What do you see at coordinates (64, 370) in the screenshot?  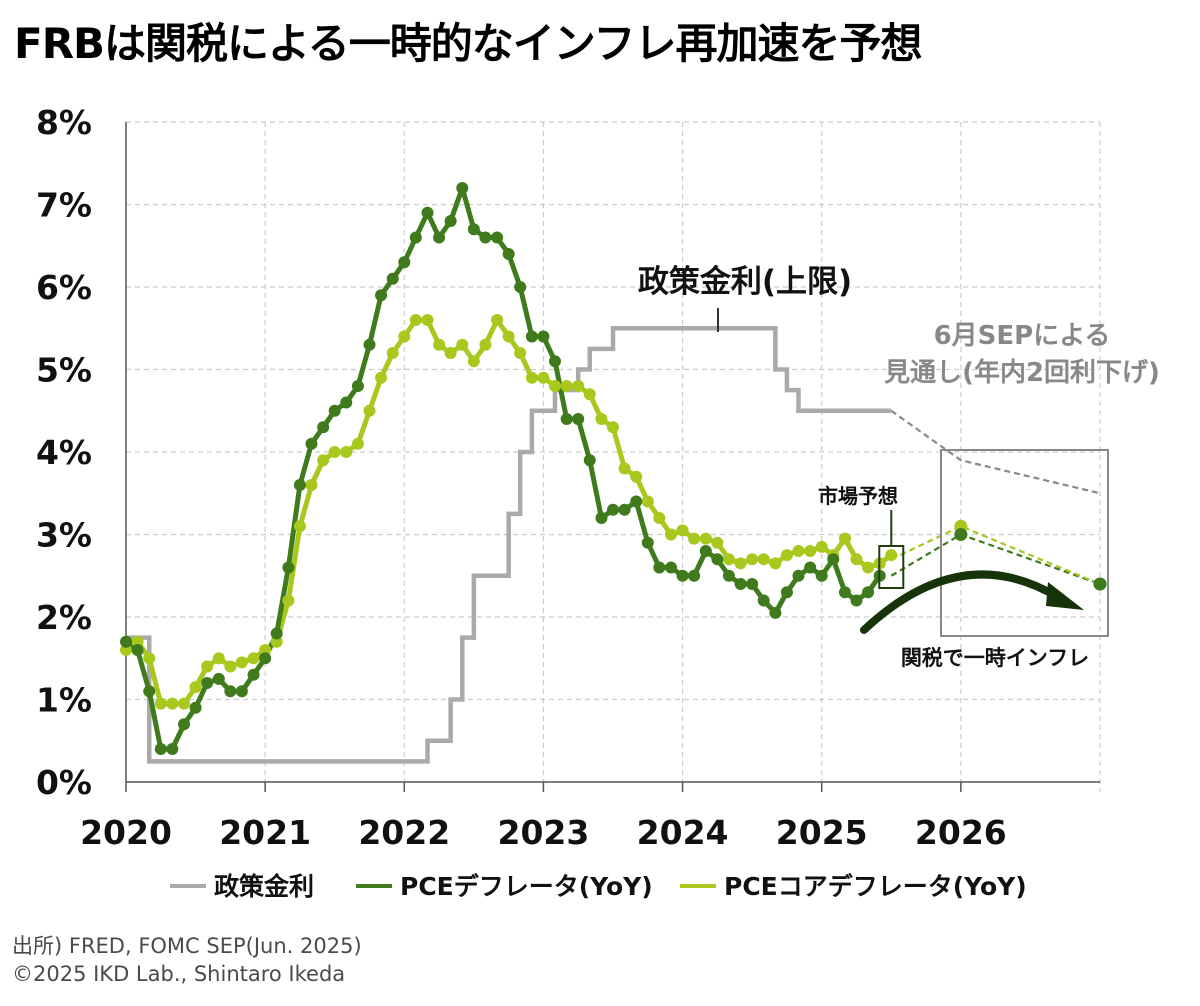 I see `y-tick-label: 5%` at bounding box center [64, 370].